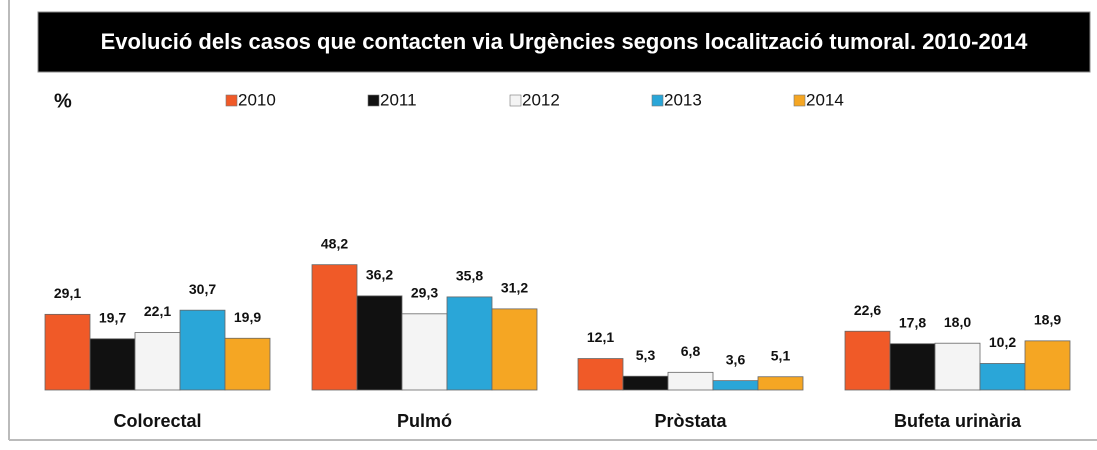  What do you see at coordinates (424, 421) in the screenshot?
I see `x-tick-label: Pulmó` at bounding box center [424, 421].